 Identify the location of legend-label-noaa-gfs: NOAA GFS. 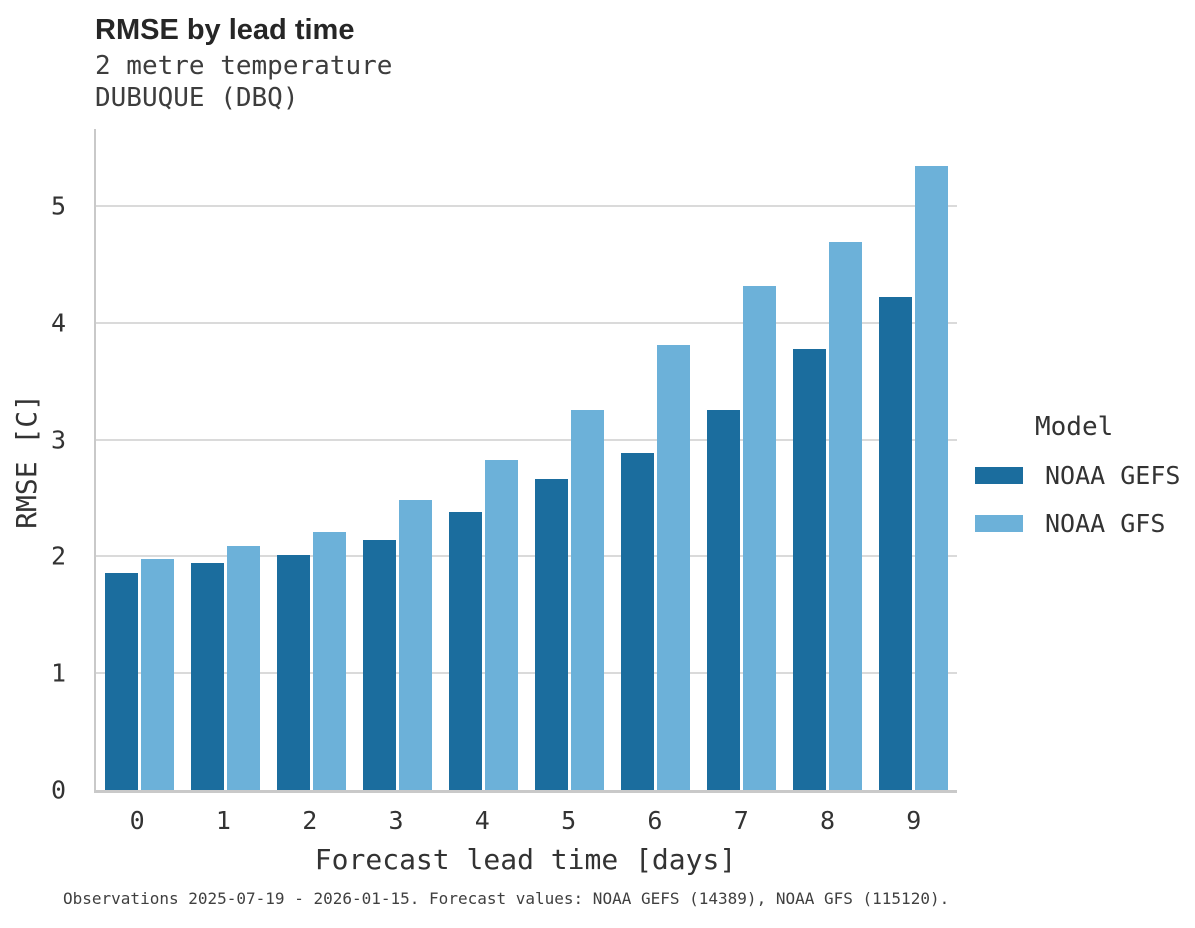
(1105, 523).